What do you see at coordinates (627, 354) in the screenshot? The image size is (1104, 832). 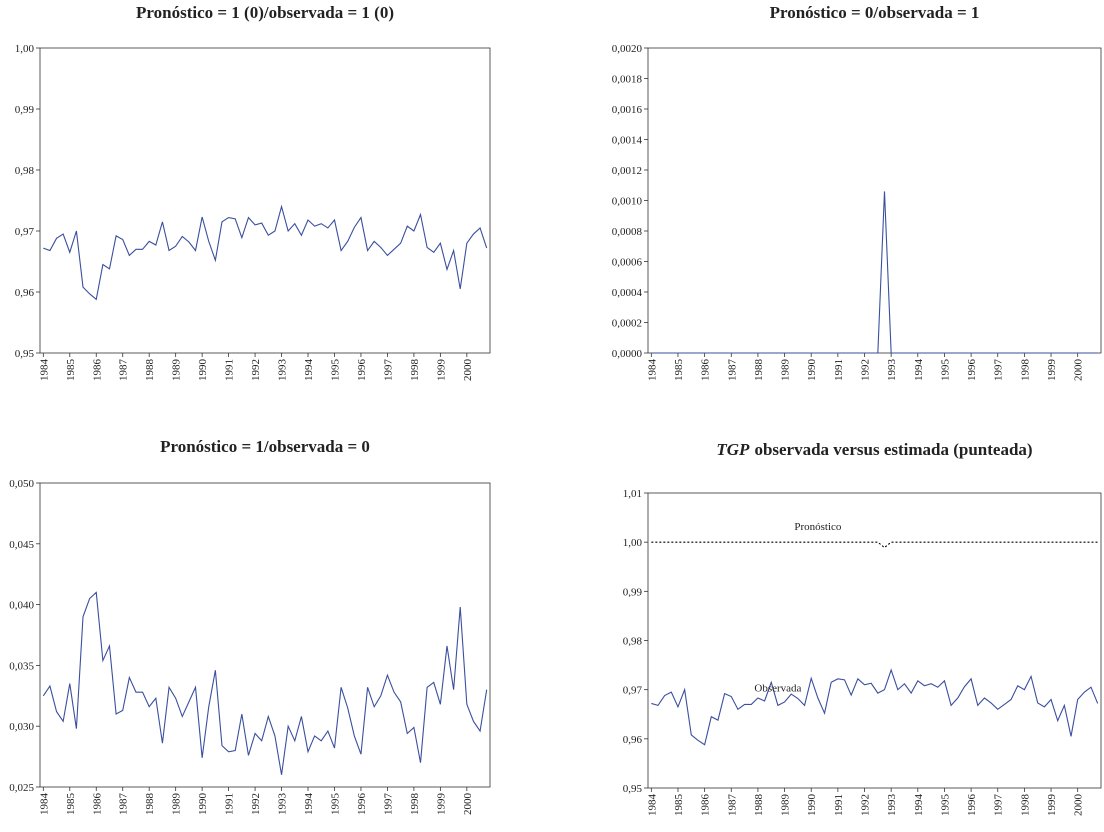 I see `y-tick-label: 0,0000` at bounding box center [627, 354].